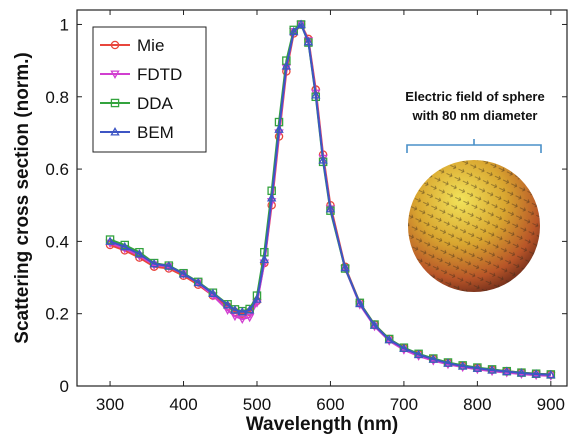  What do you see at coordinates (155, 132) in the screenshot?
I see `legend-label: BEM` at bounding box center [155, 132].